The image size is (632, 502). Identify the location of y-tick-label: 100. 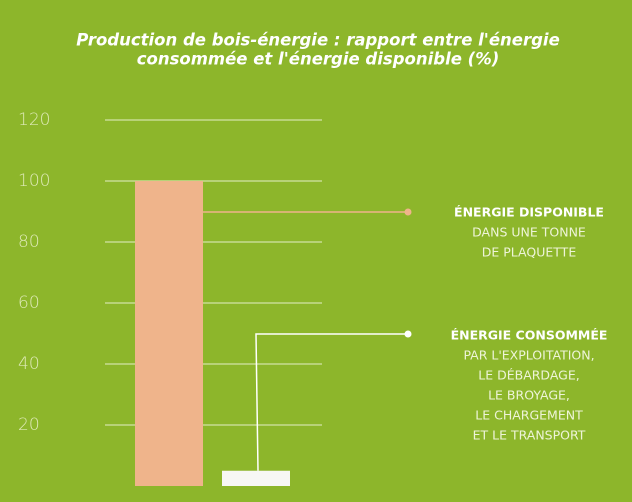
(34, 181).